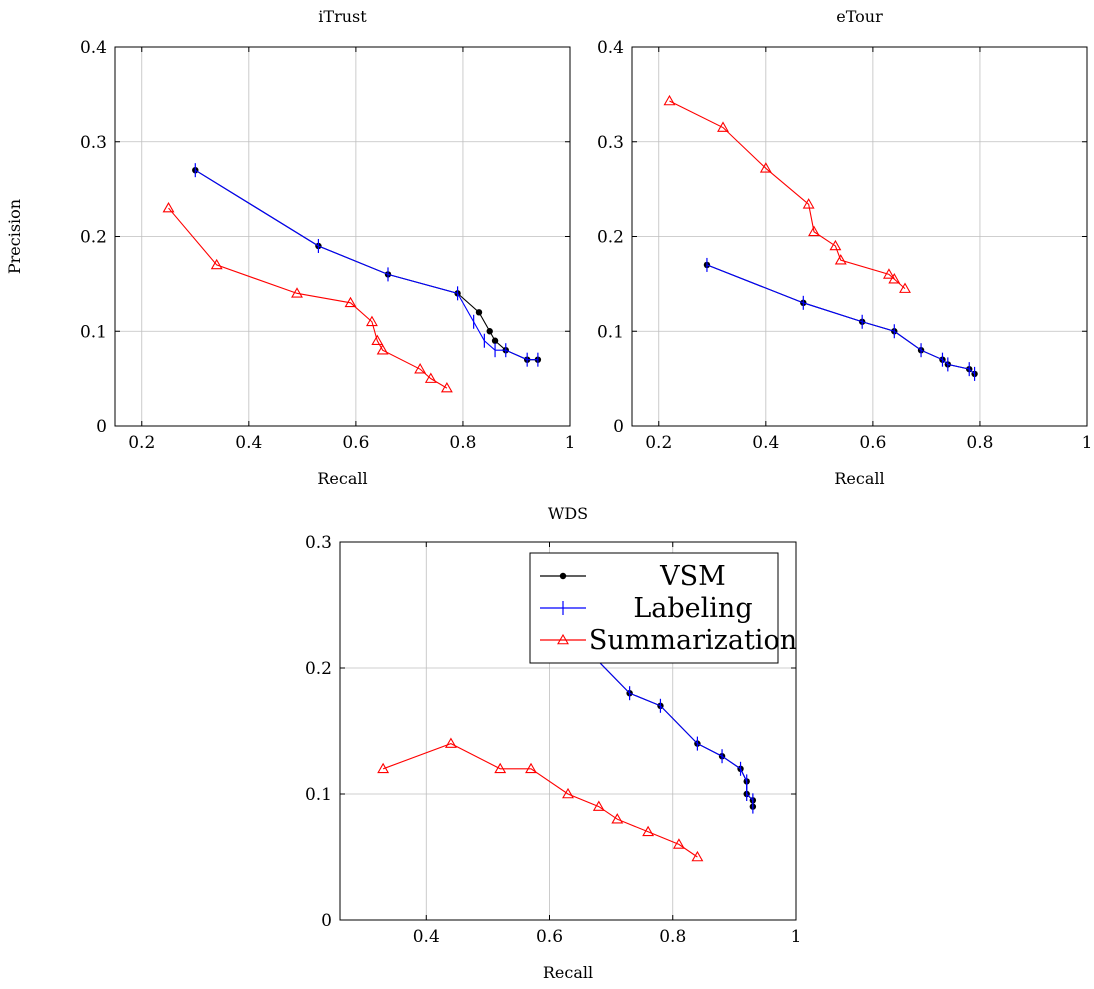  What do you see at coordinates (692, 576) in the screenshot?
I see `legend-label: VSM` at bounding box center [692, 576].